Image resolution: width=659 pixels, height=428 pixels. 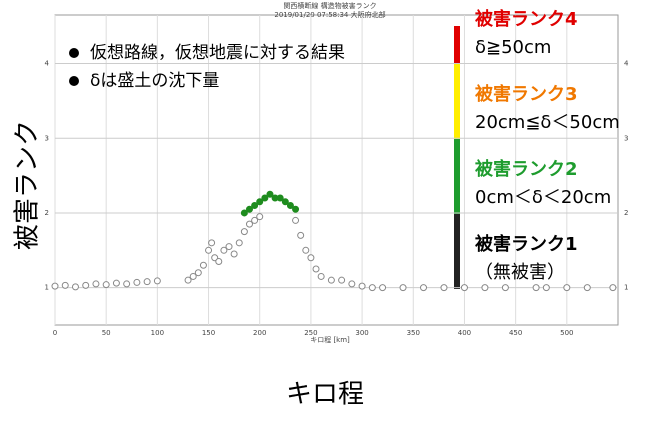 What do you see at coordinates (464, 333) in the screenshot?
I see `x-tick-label: 400` at bounding box center [464, 333].